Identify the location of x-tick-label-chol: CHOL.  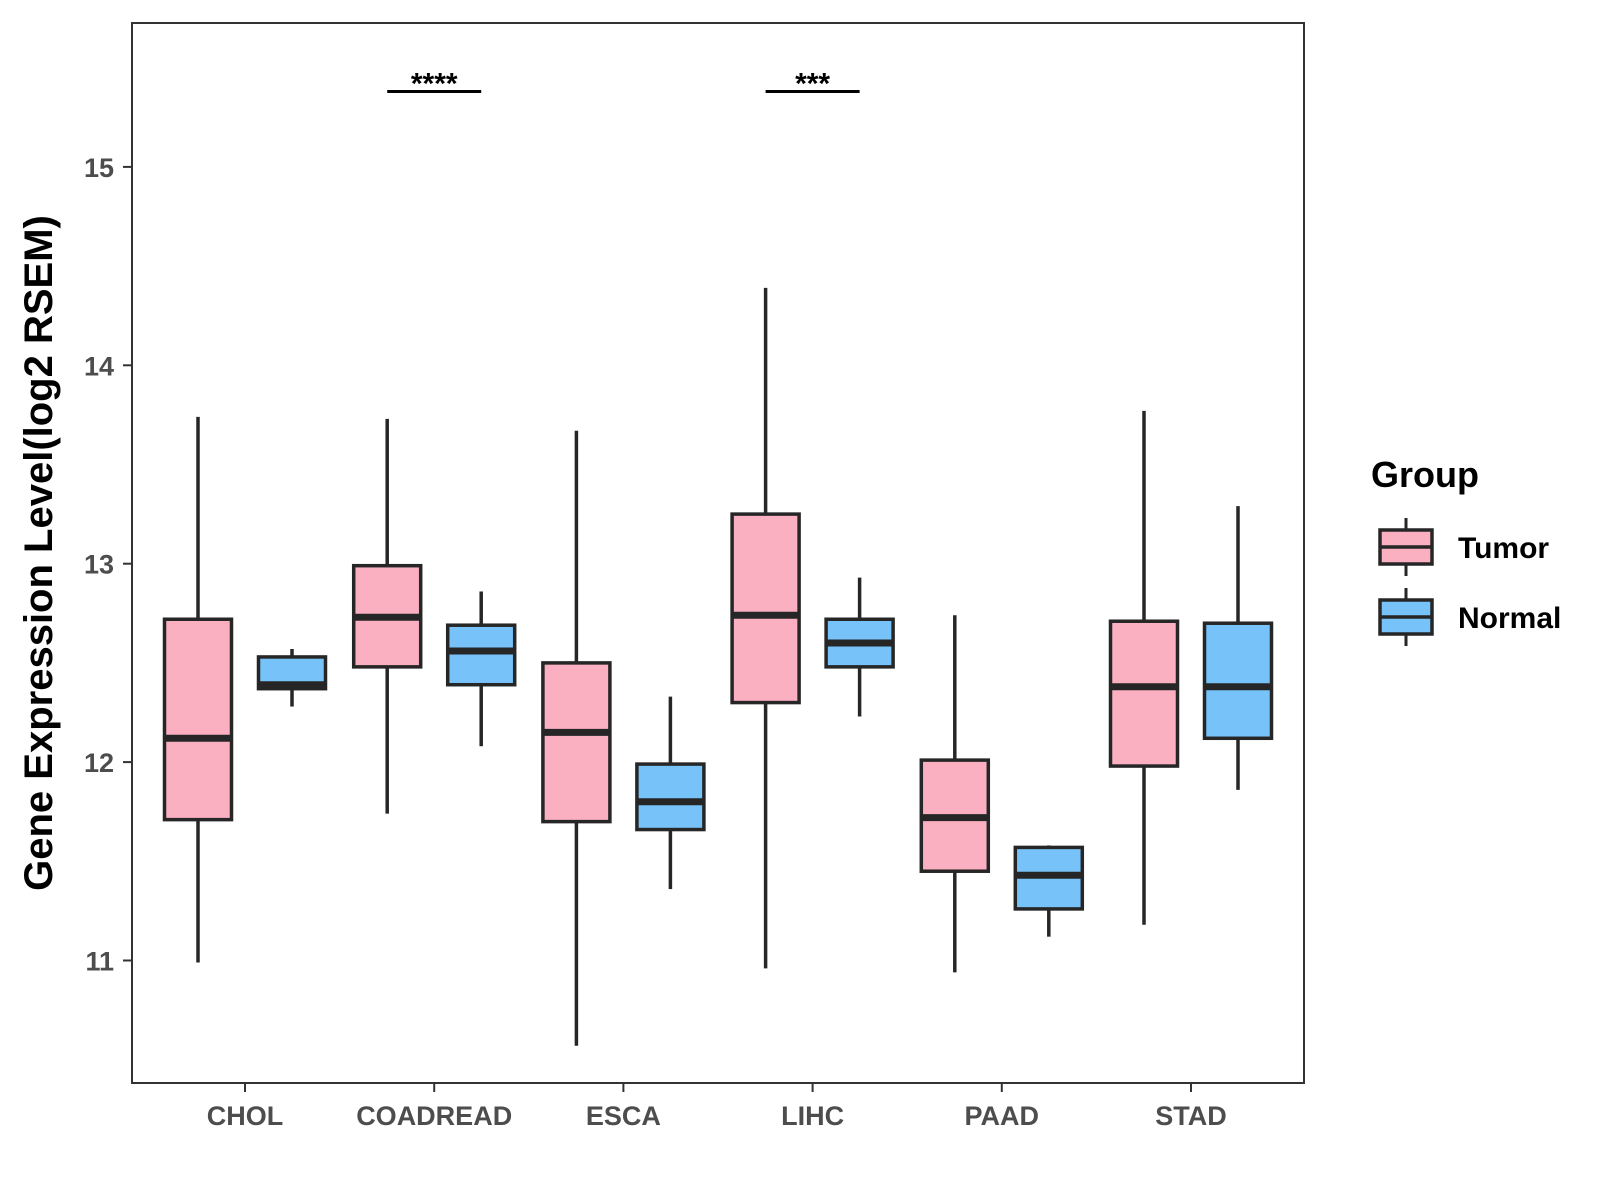
(245, 1116).